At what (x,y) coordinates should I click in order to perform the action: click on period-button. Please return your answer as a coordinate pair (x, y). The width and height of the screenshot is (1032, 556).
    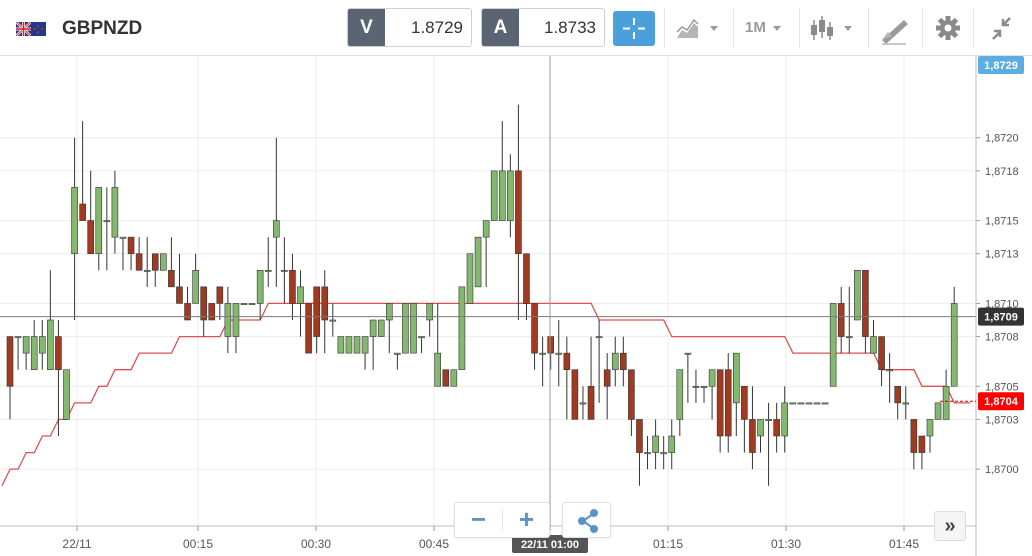
    Looking at the image, I should click on (769, 28).